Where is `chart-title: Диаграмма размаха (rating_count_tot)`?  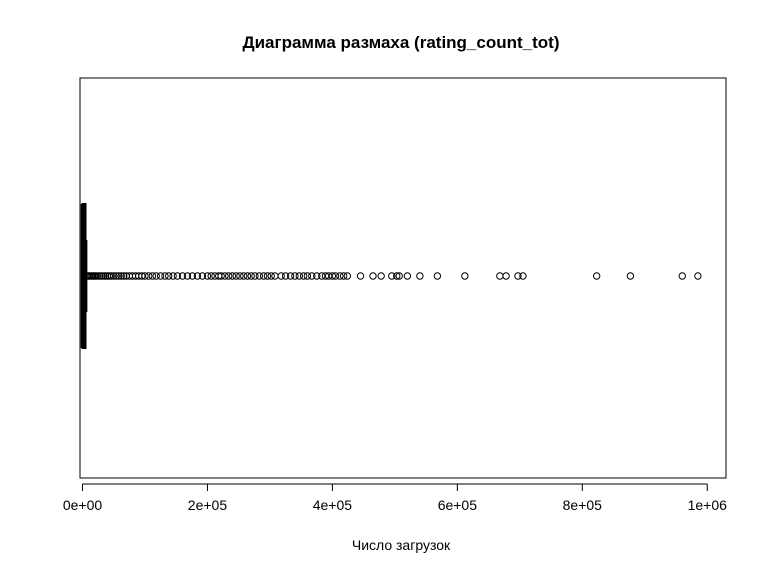
chart-title: Диаграмма размаха (rating_count_tot) is located at coordinates (401, 42).